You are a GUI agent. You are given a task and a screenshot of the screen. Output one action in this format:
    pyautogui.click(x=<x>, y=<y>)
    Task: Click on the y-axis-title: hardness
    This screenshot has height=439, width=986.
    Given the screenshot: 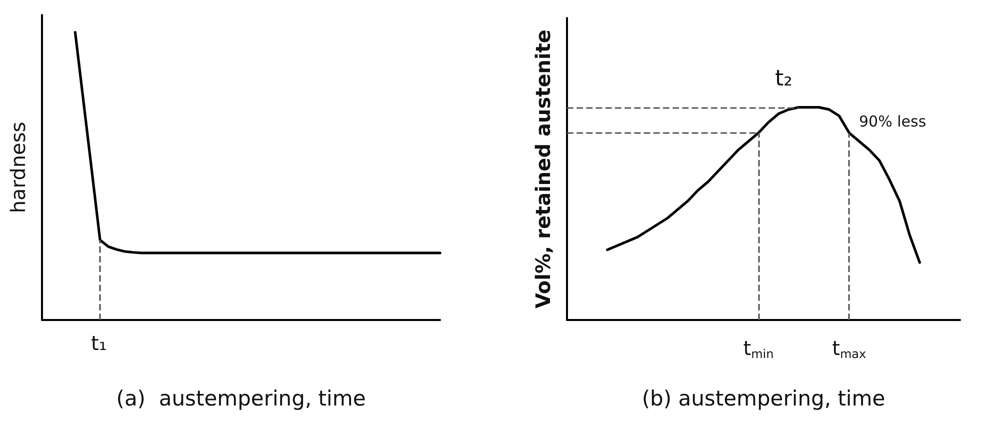 What is the action you would take?
    pyautogui.click(x=18, y=168)
    